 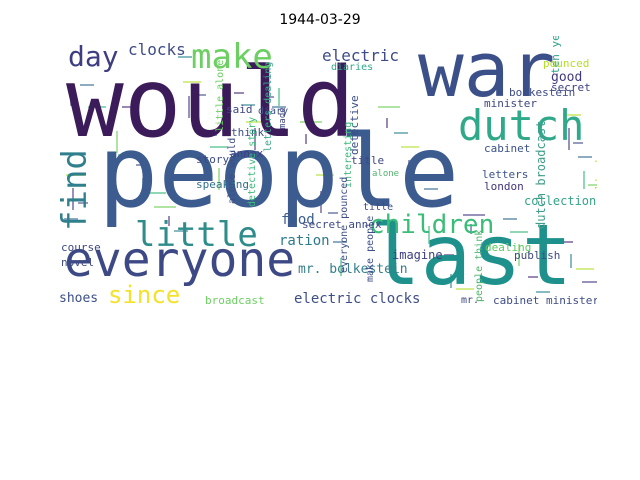 I want to click on word-detective: detective, so click(x=354, y=125).